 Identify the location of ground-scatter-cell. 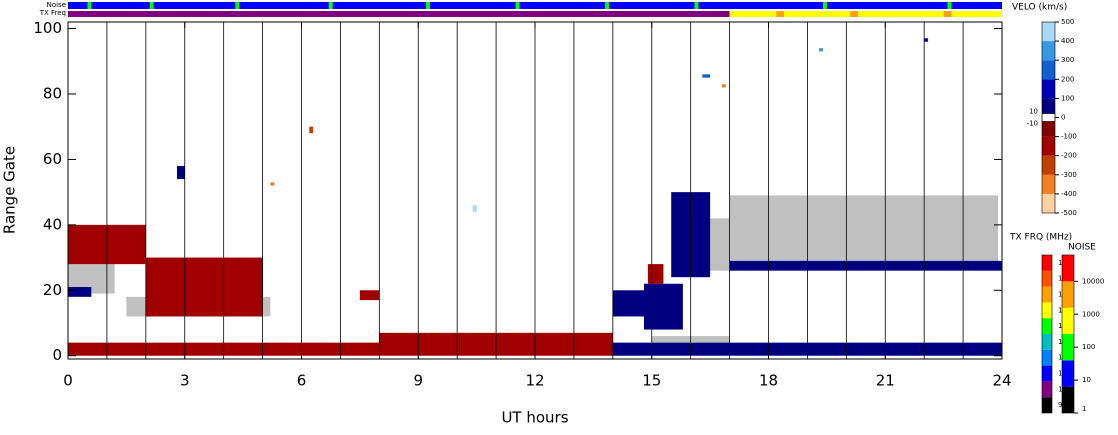
(864, 228).